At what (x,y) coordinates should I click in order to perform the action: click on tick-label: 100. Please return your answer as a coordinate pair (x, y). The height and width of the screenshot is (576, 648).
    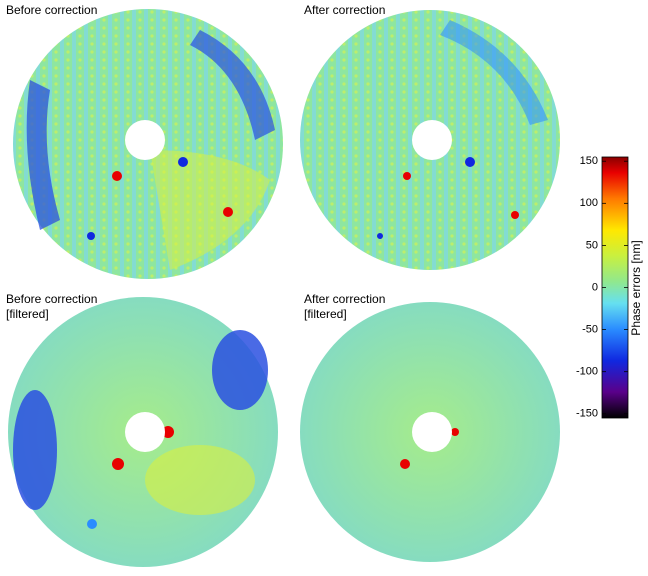
    Looking at the image, I should click on (589, 203).